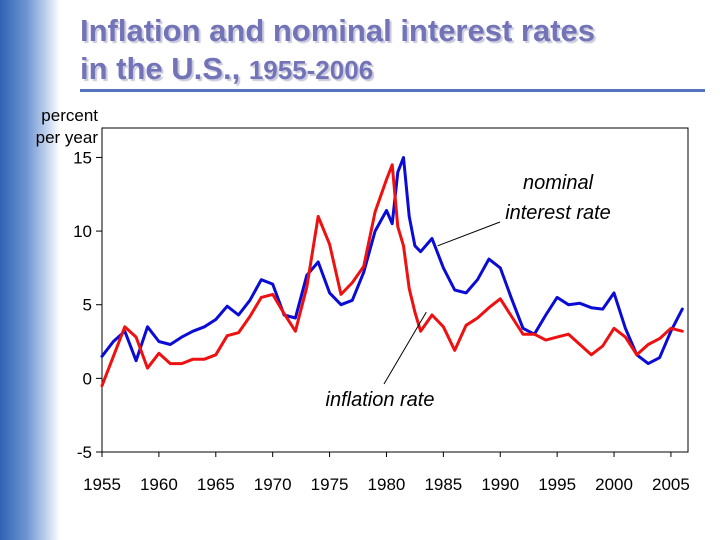  I want to click on x-tick-label: 1970, so click(273, 484).